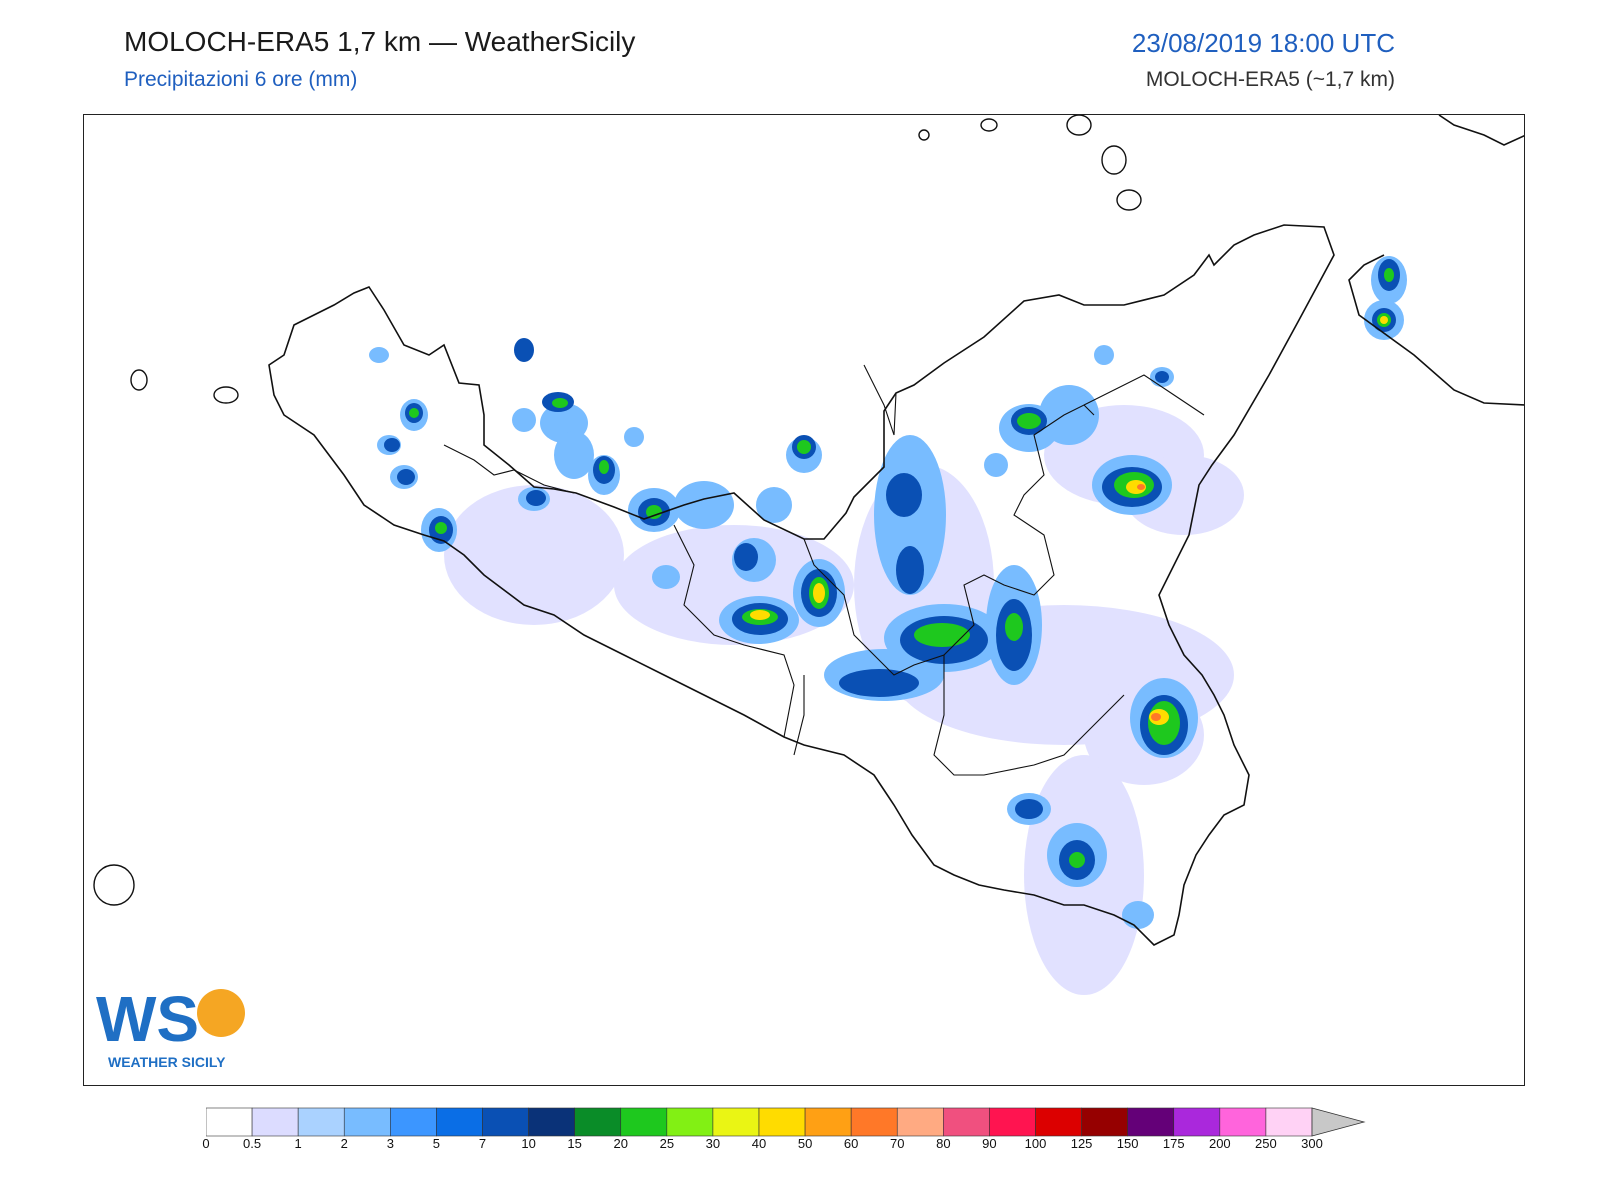 The image size is (1600, 1200). Describe the element at coordinates (380, 41) in the screenshot. I see `map-title: MOLOCH-ERA5 1,7 km — WeatherSicily` at that location.